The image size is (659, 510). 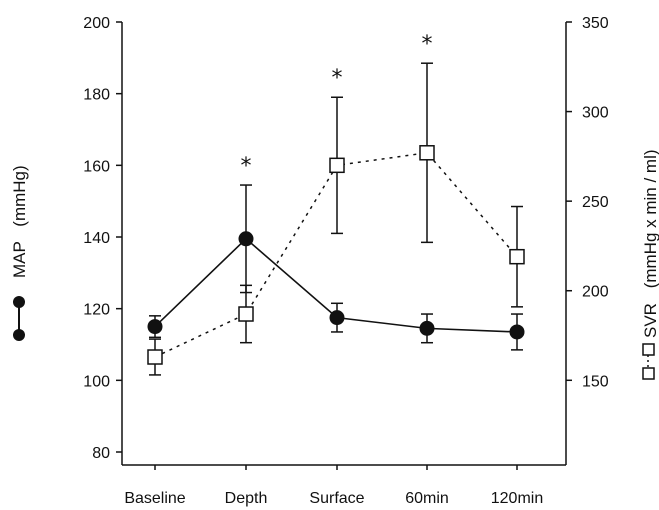 I want to click on right-tick-label: 200, so click(x=595, y=292).